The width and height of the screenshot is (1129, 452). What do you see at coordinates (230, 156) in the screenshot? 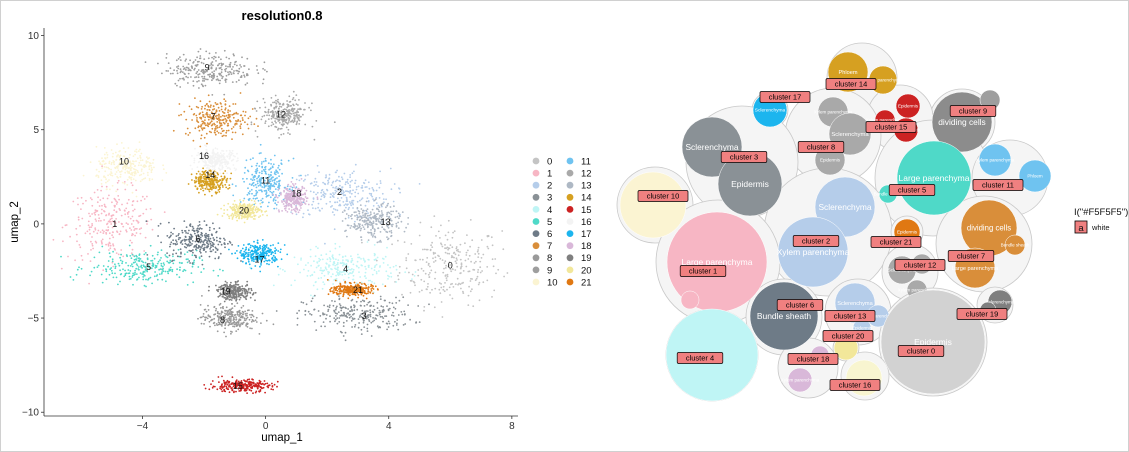
I see `cluster-16-point` at bounding box center [230, 156].